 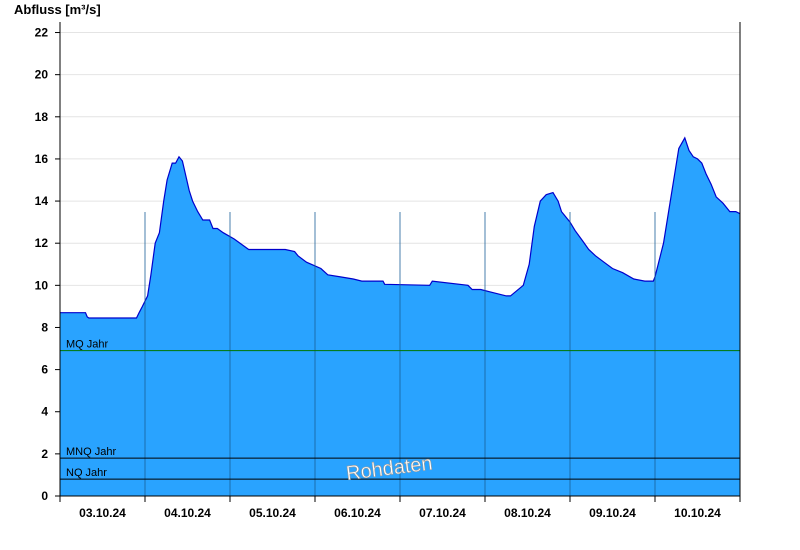 What do you see at coordinates (44, 327) in the screenshot?
I see `y-tick-label: 8` at bounding box center [44, 327].